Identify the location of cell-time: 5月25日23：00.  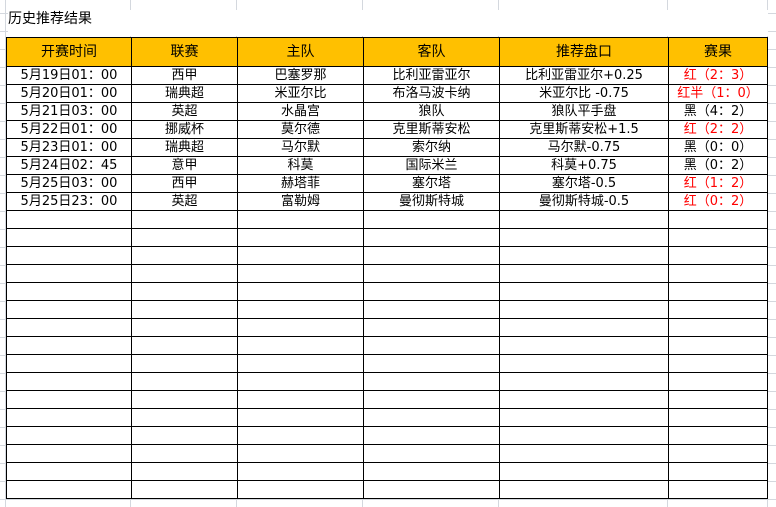
(69, 201).